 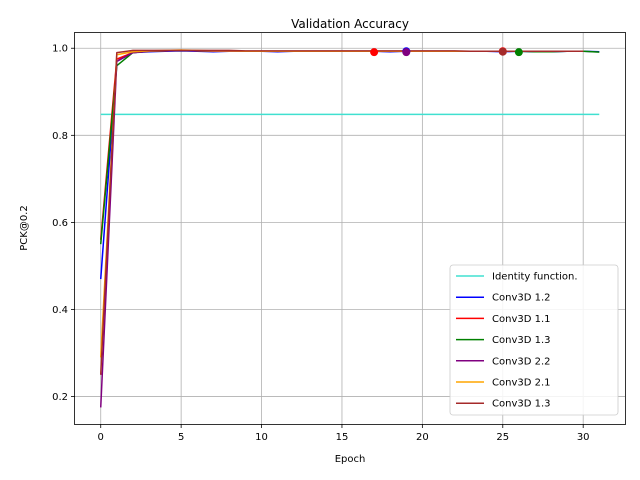 What do you see at coordinates (60, 49) in the screenshot?
I see `y-tick-label: 1.0` at bounding box center [60, 49].